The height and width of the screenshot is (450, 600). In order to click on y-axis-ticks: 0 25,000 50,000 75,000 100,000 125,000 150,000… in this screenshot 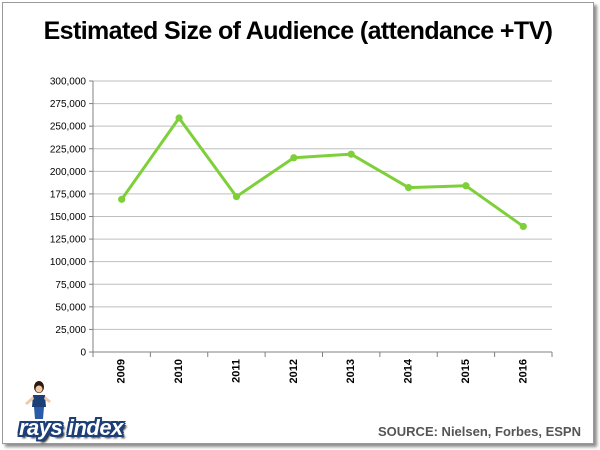, I will do `click(68, 218)`.